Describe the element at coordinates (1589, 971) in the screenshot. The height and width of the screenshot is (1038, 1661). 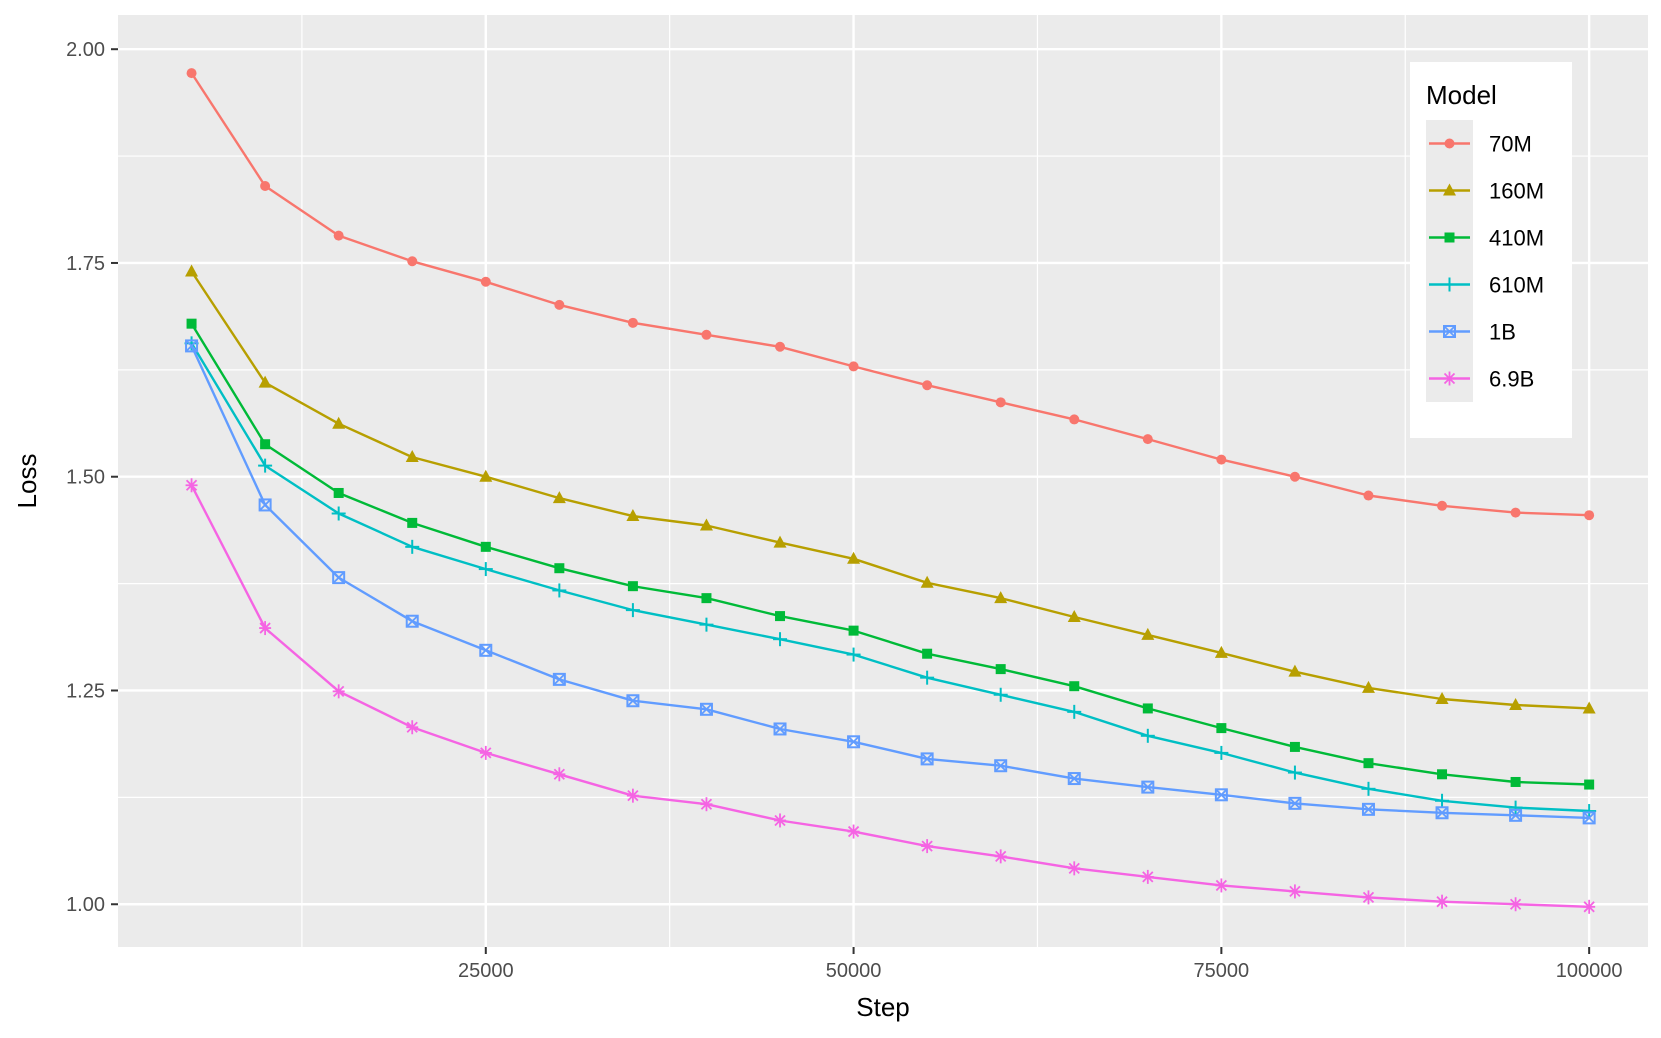
I see `x-tick-label: 100000` at that location.